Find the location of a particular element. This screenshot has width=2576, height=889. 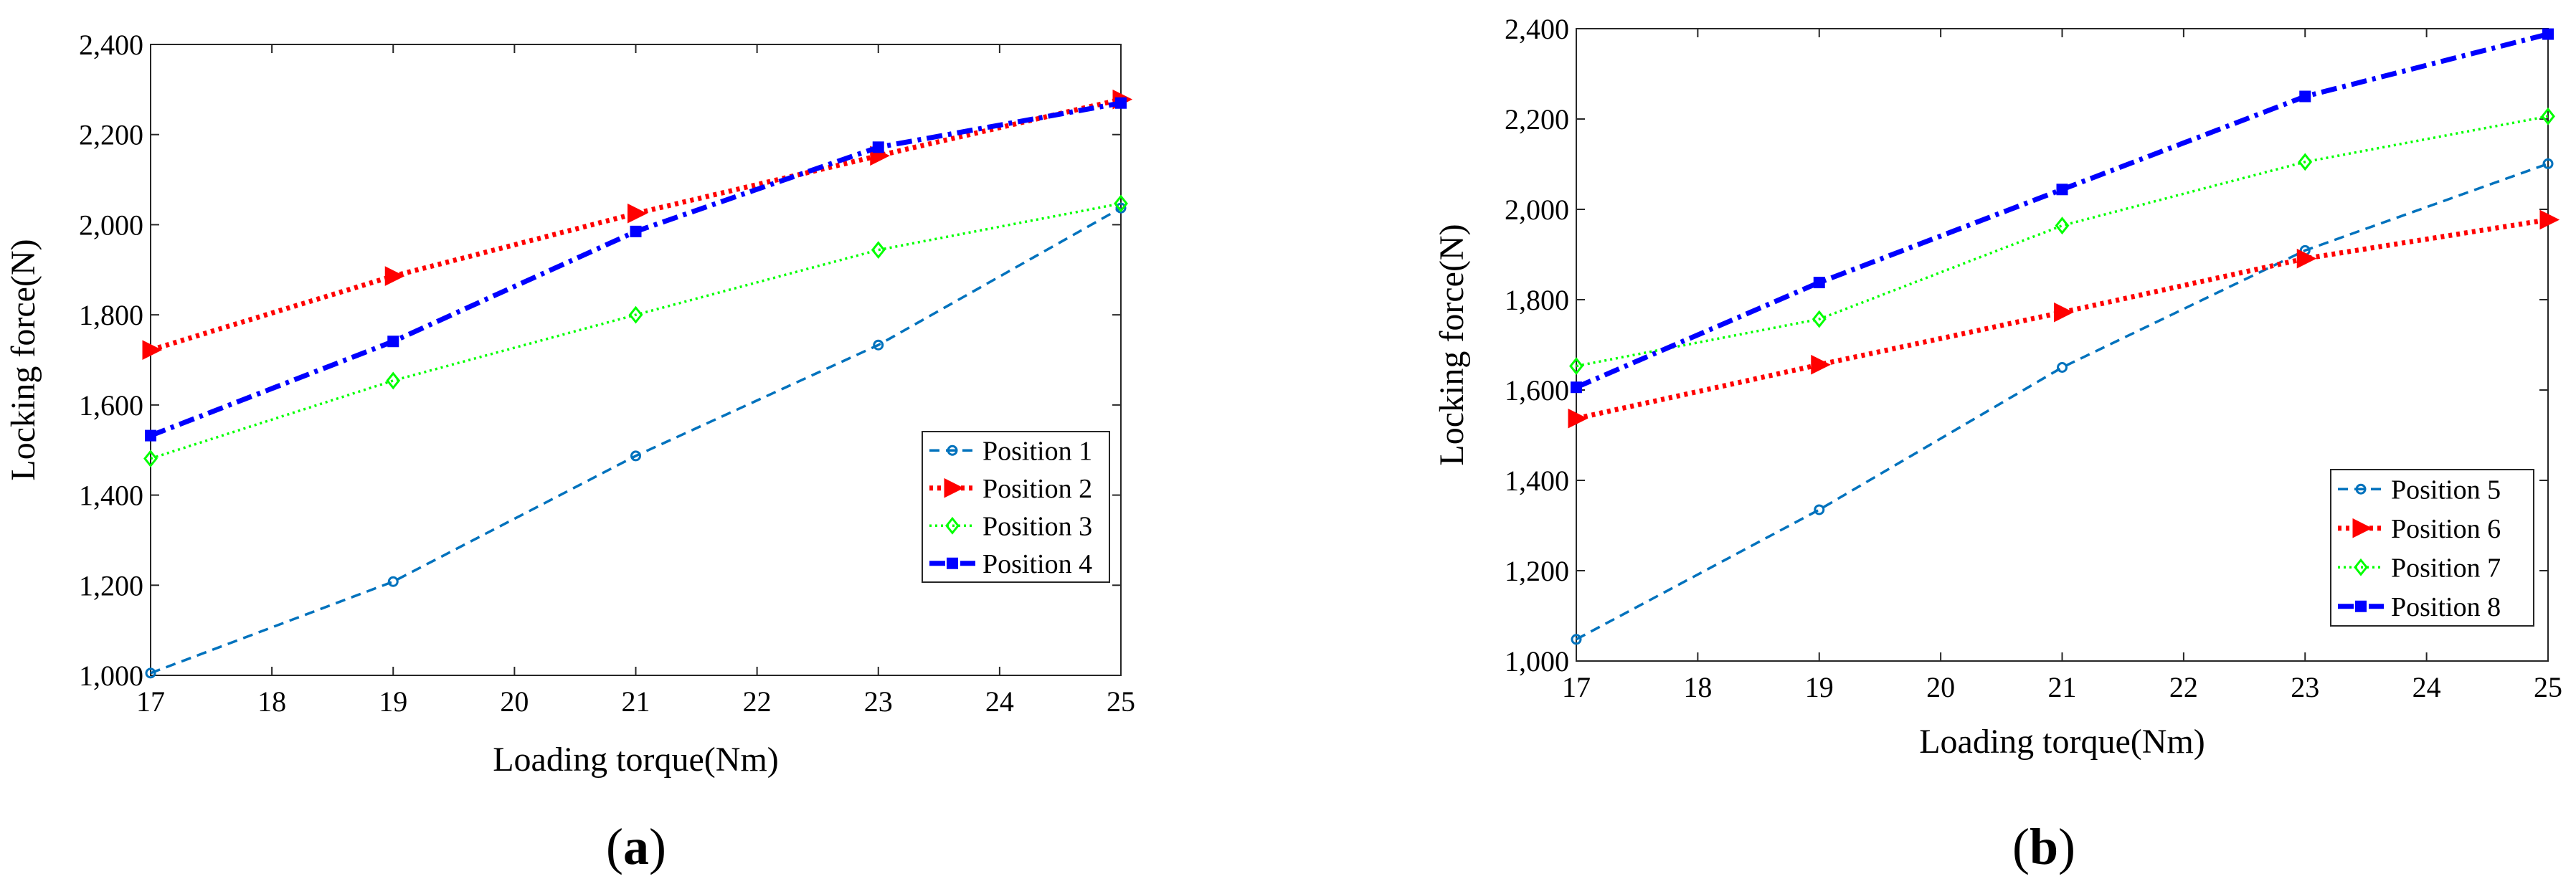

chart-b-panel-label: (b) is located at coordinates (2043, 846).